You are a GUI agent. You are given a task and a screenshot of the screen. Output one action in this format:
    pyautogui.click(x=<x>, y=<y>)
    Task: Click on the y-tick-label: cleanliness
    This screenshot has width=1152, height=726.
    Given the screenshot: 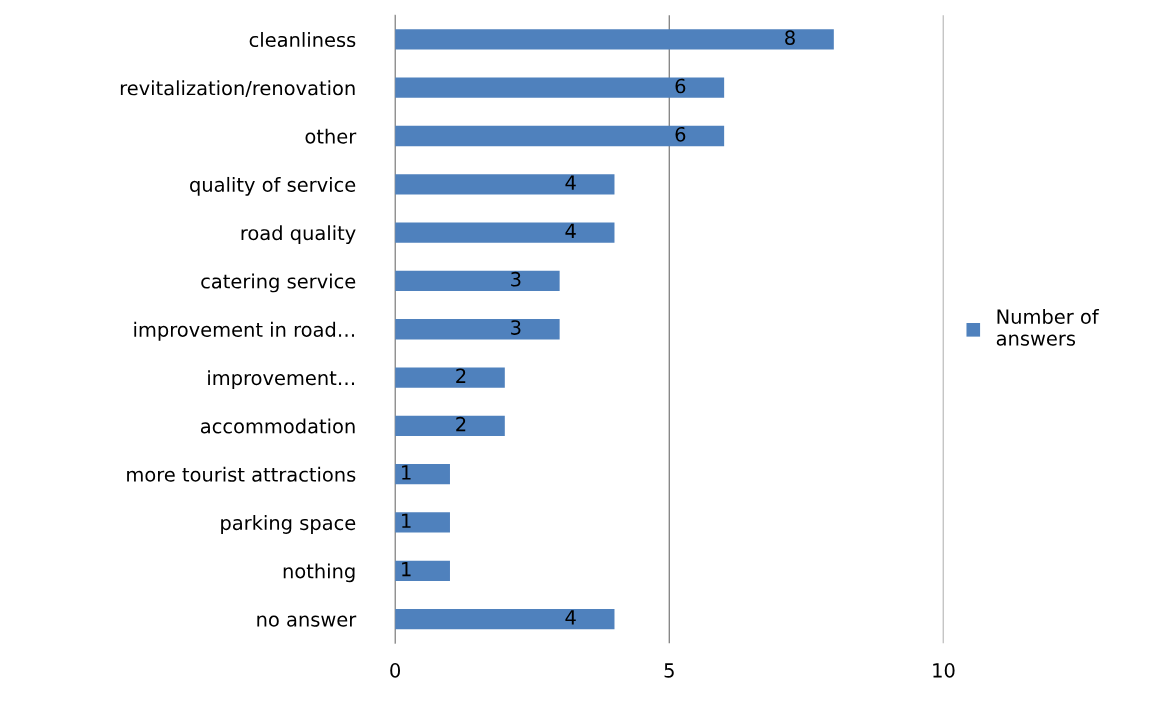 What is the action you would take?
    pyautogui.click(x=302, y=40)
    